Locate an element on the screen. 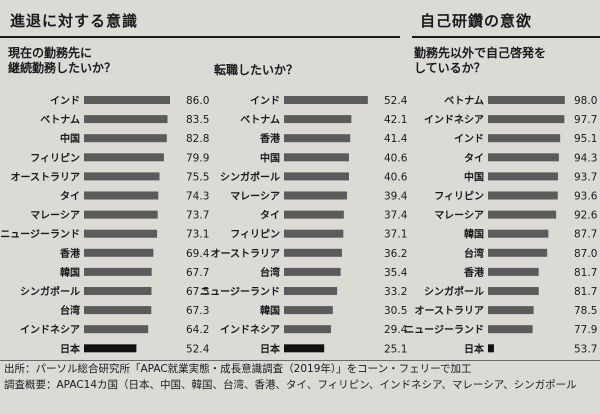  chart-title-line: しているか？ is located at coordinates (450, 68).